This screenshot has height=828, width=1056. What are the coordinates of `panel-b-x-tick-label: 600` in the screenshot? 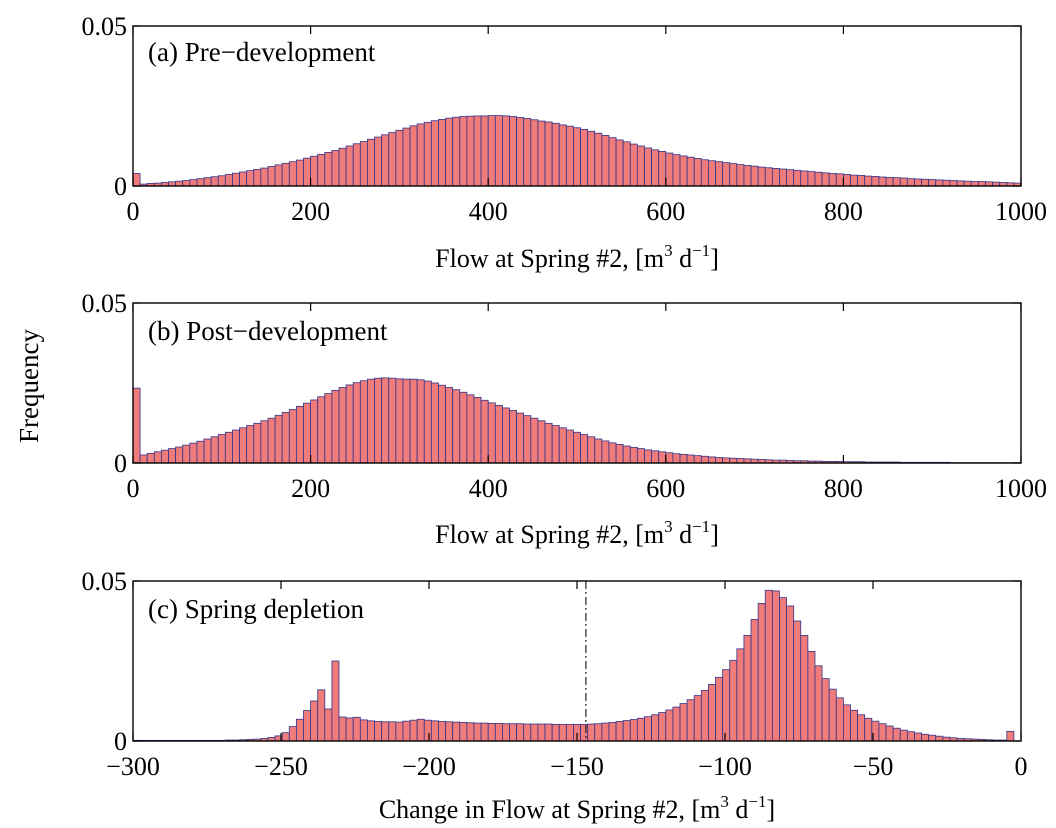 It's located at (665, 488).